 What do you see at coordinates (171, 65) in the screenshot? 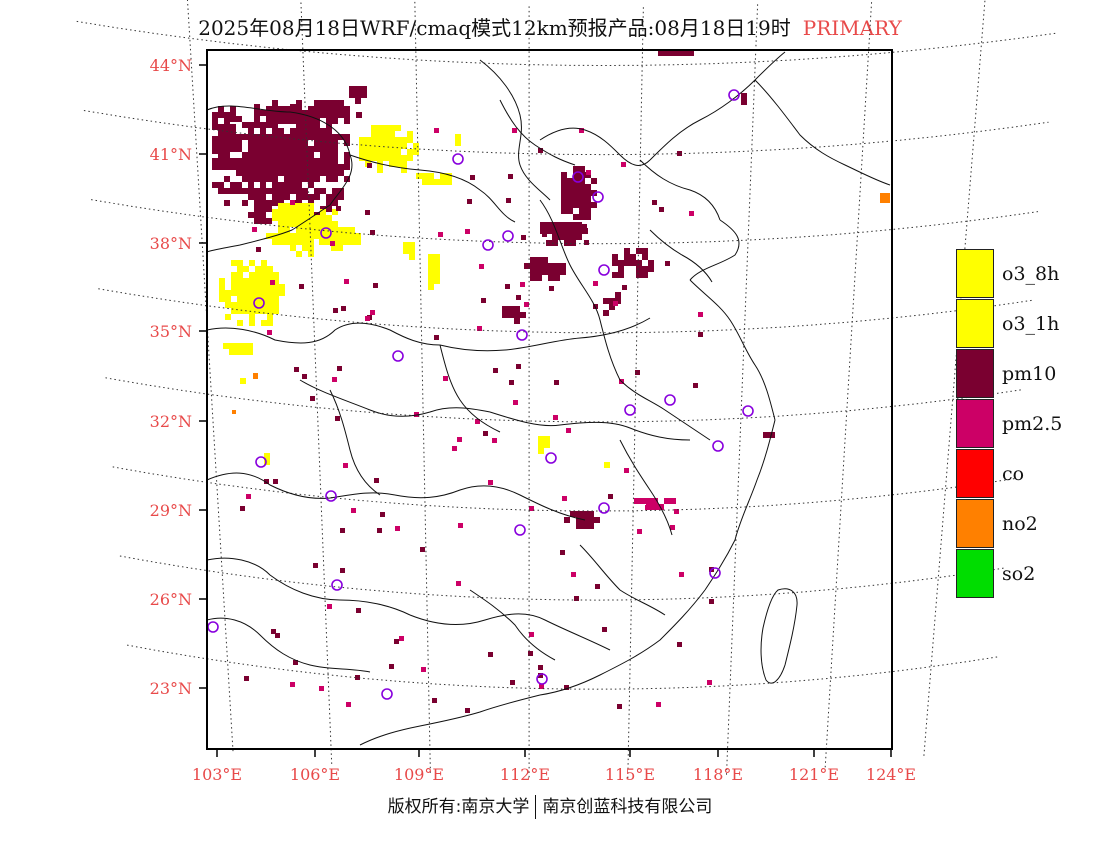
I see `lat-tick-label: 44°N` at bounding box center [171, 65].